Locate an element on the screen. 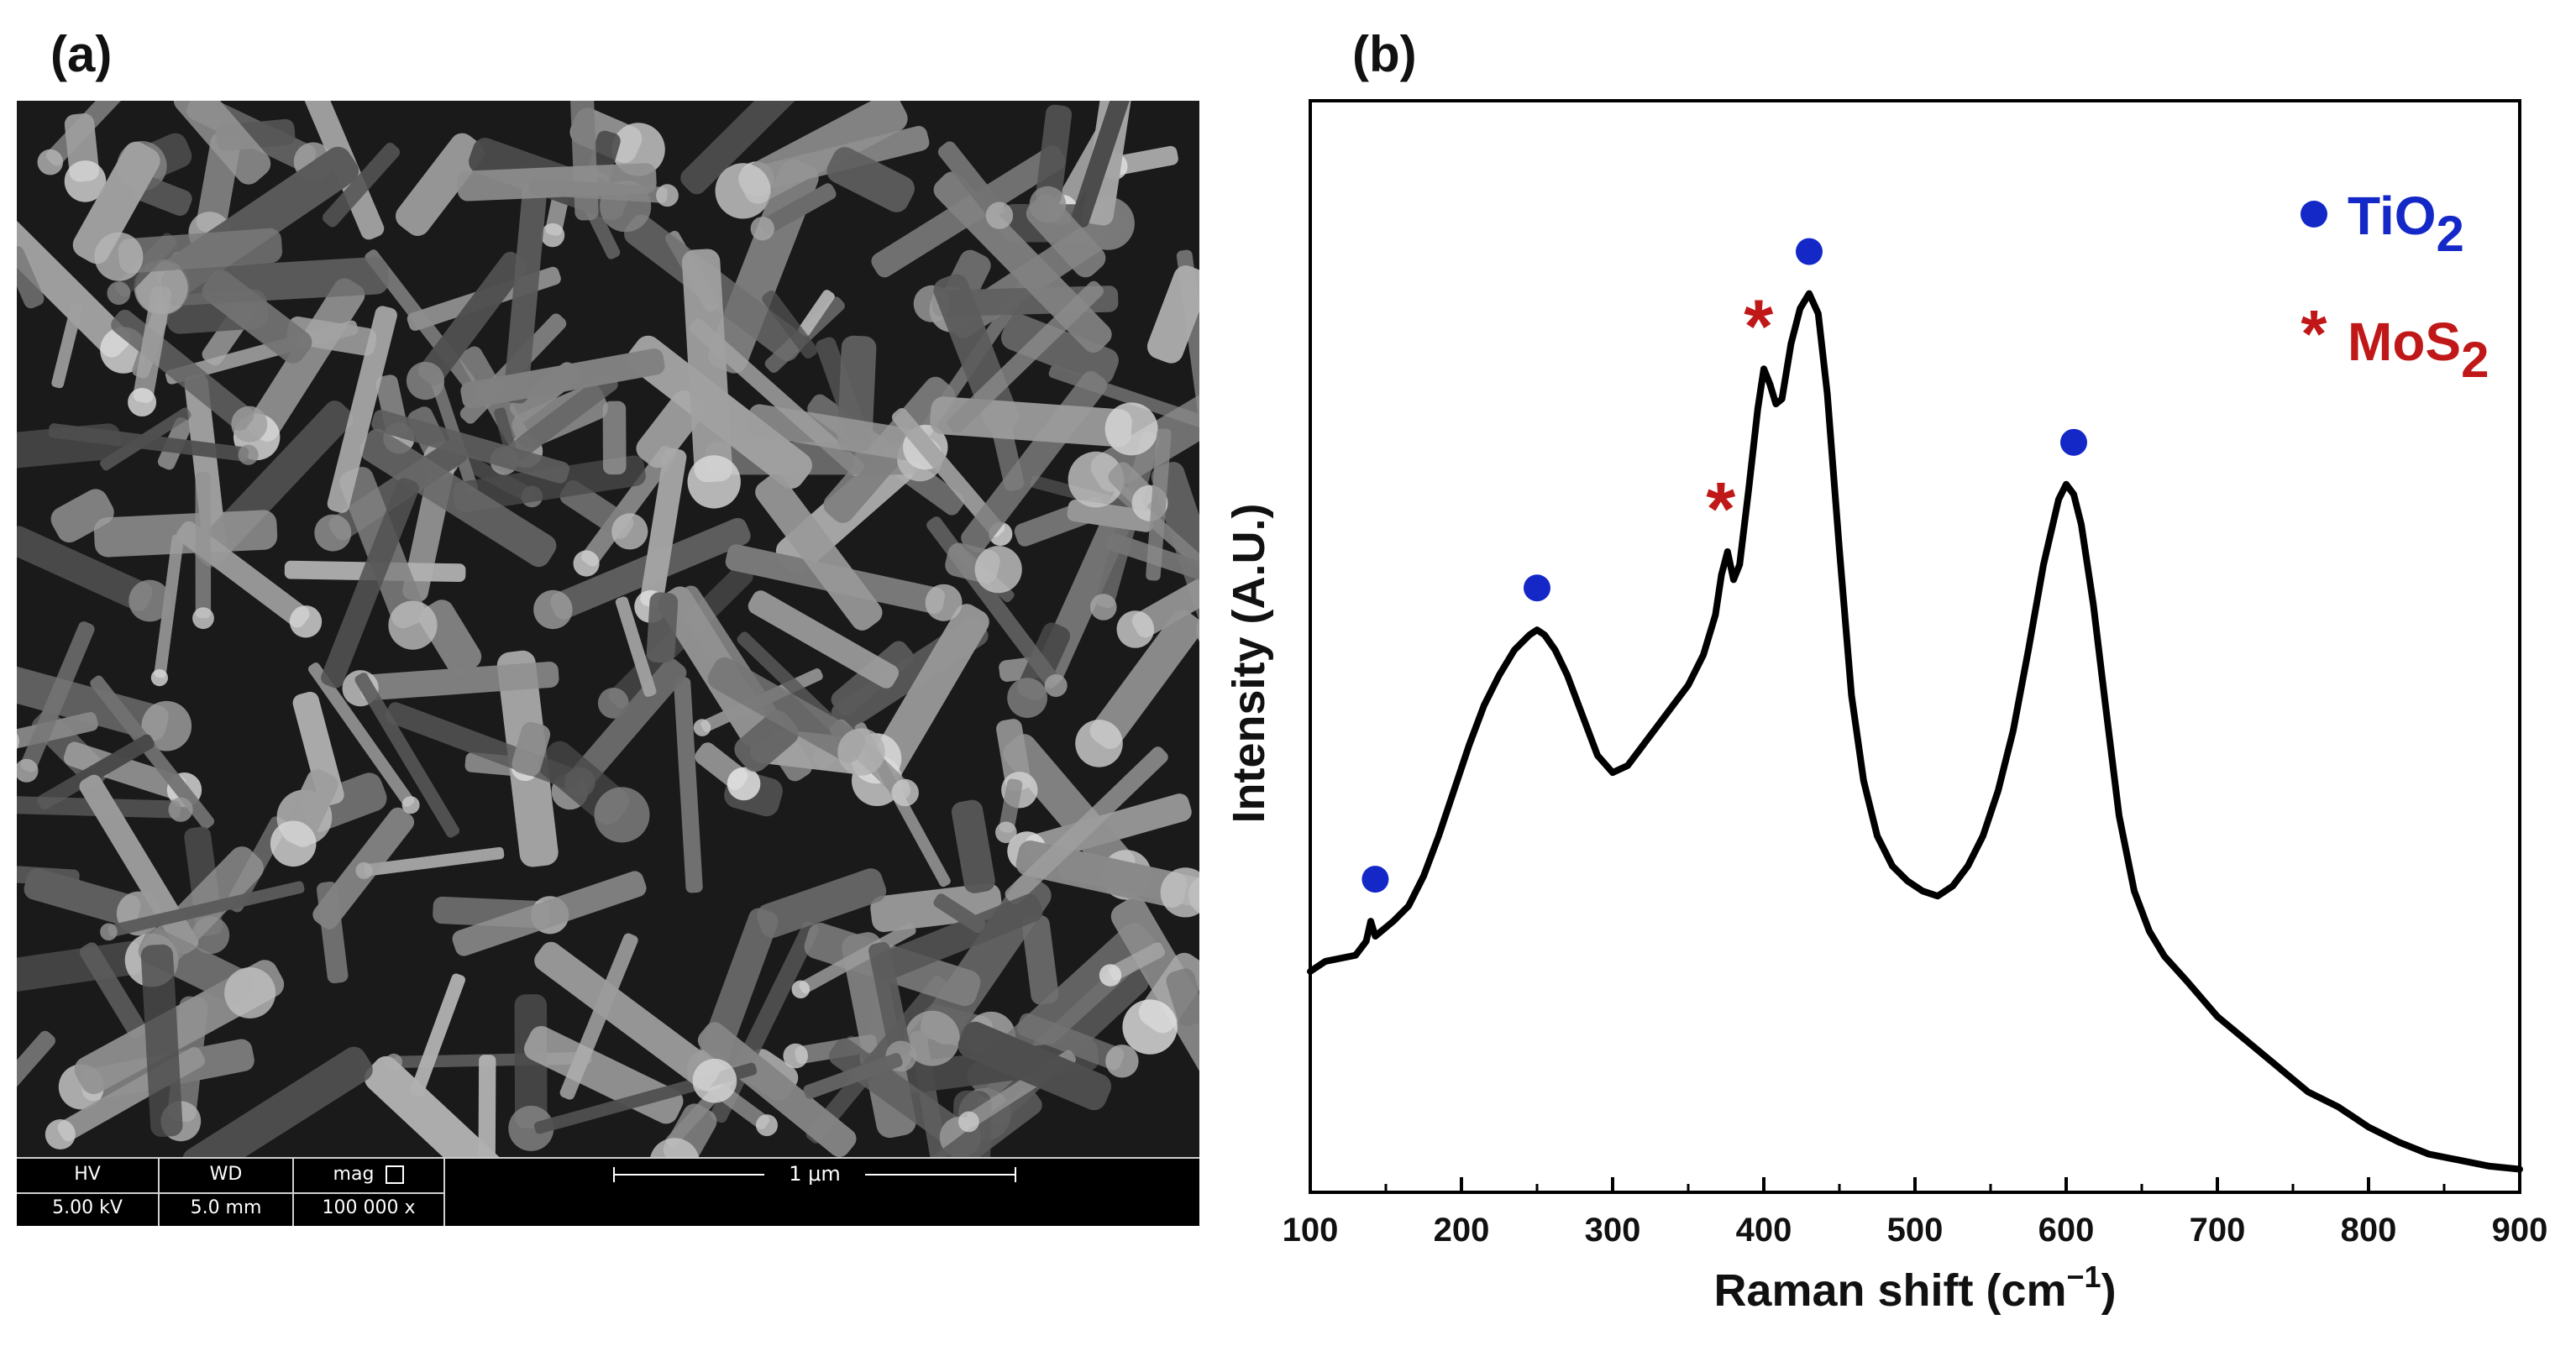 This screenshot has height=1351, width=2576. x-tick-label: 900 is located at coordinates (2520, 1230).